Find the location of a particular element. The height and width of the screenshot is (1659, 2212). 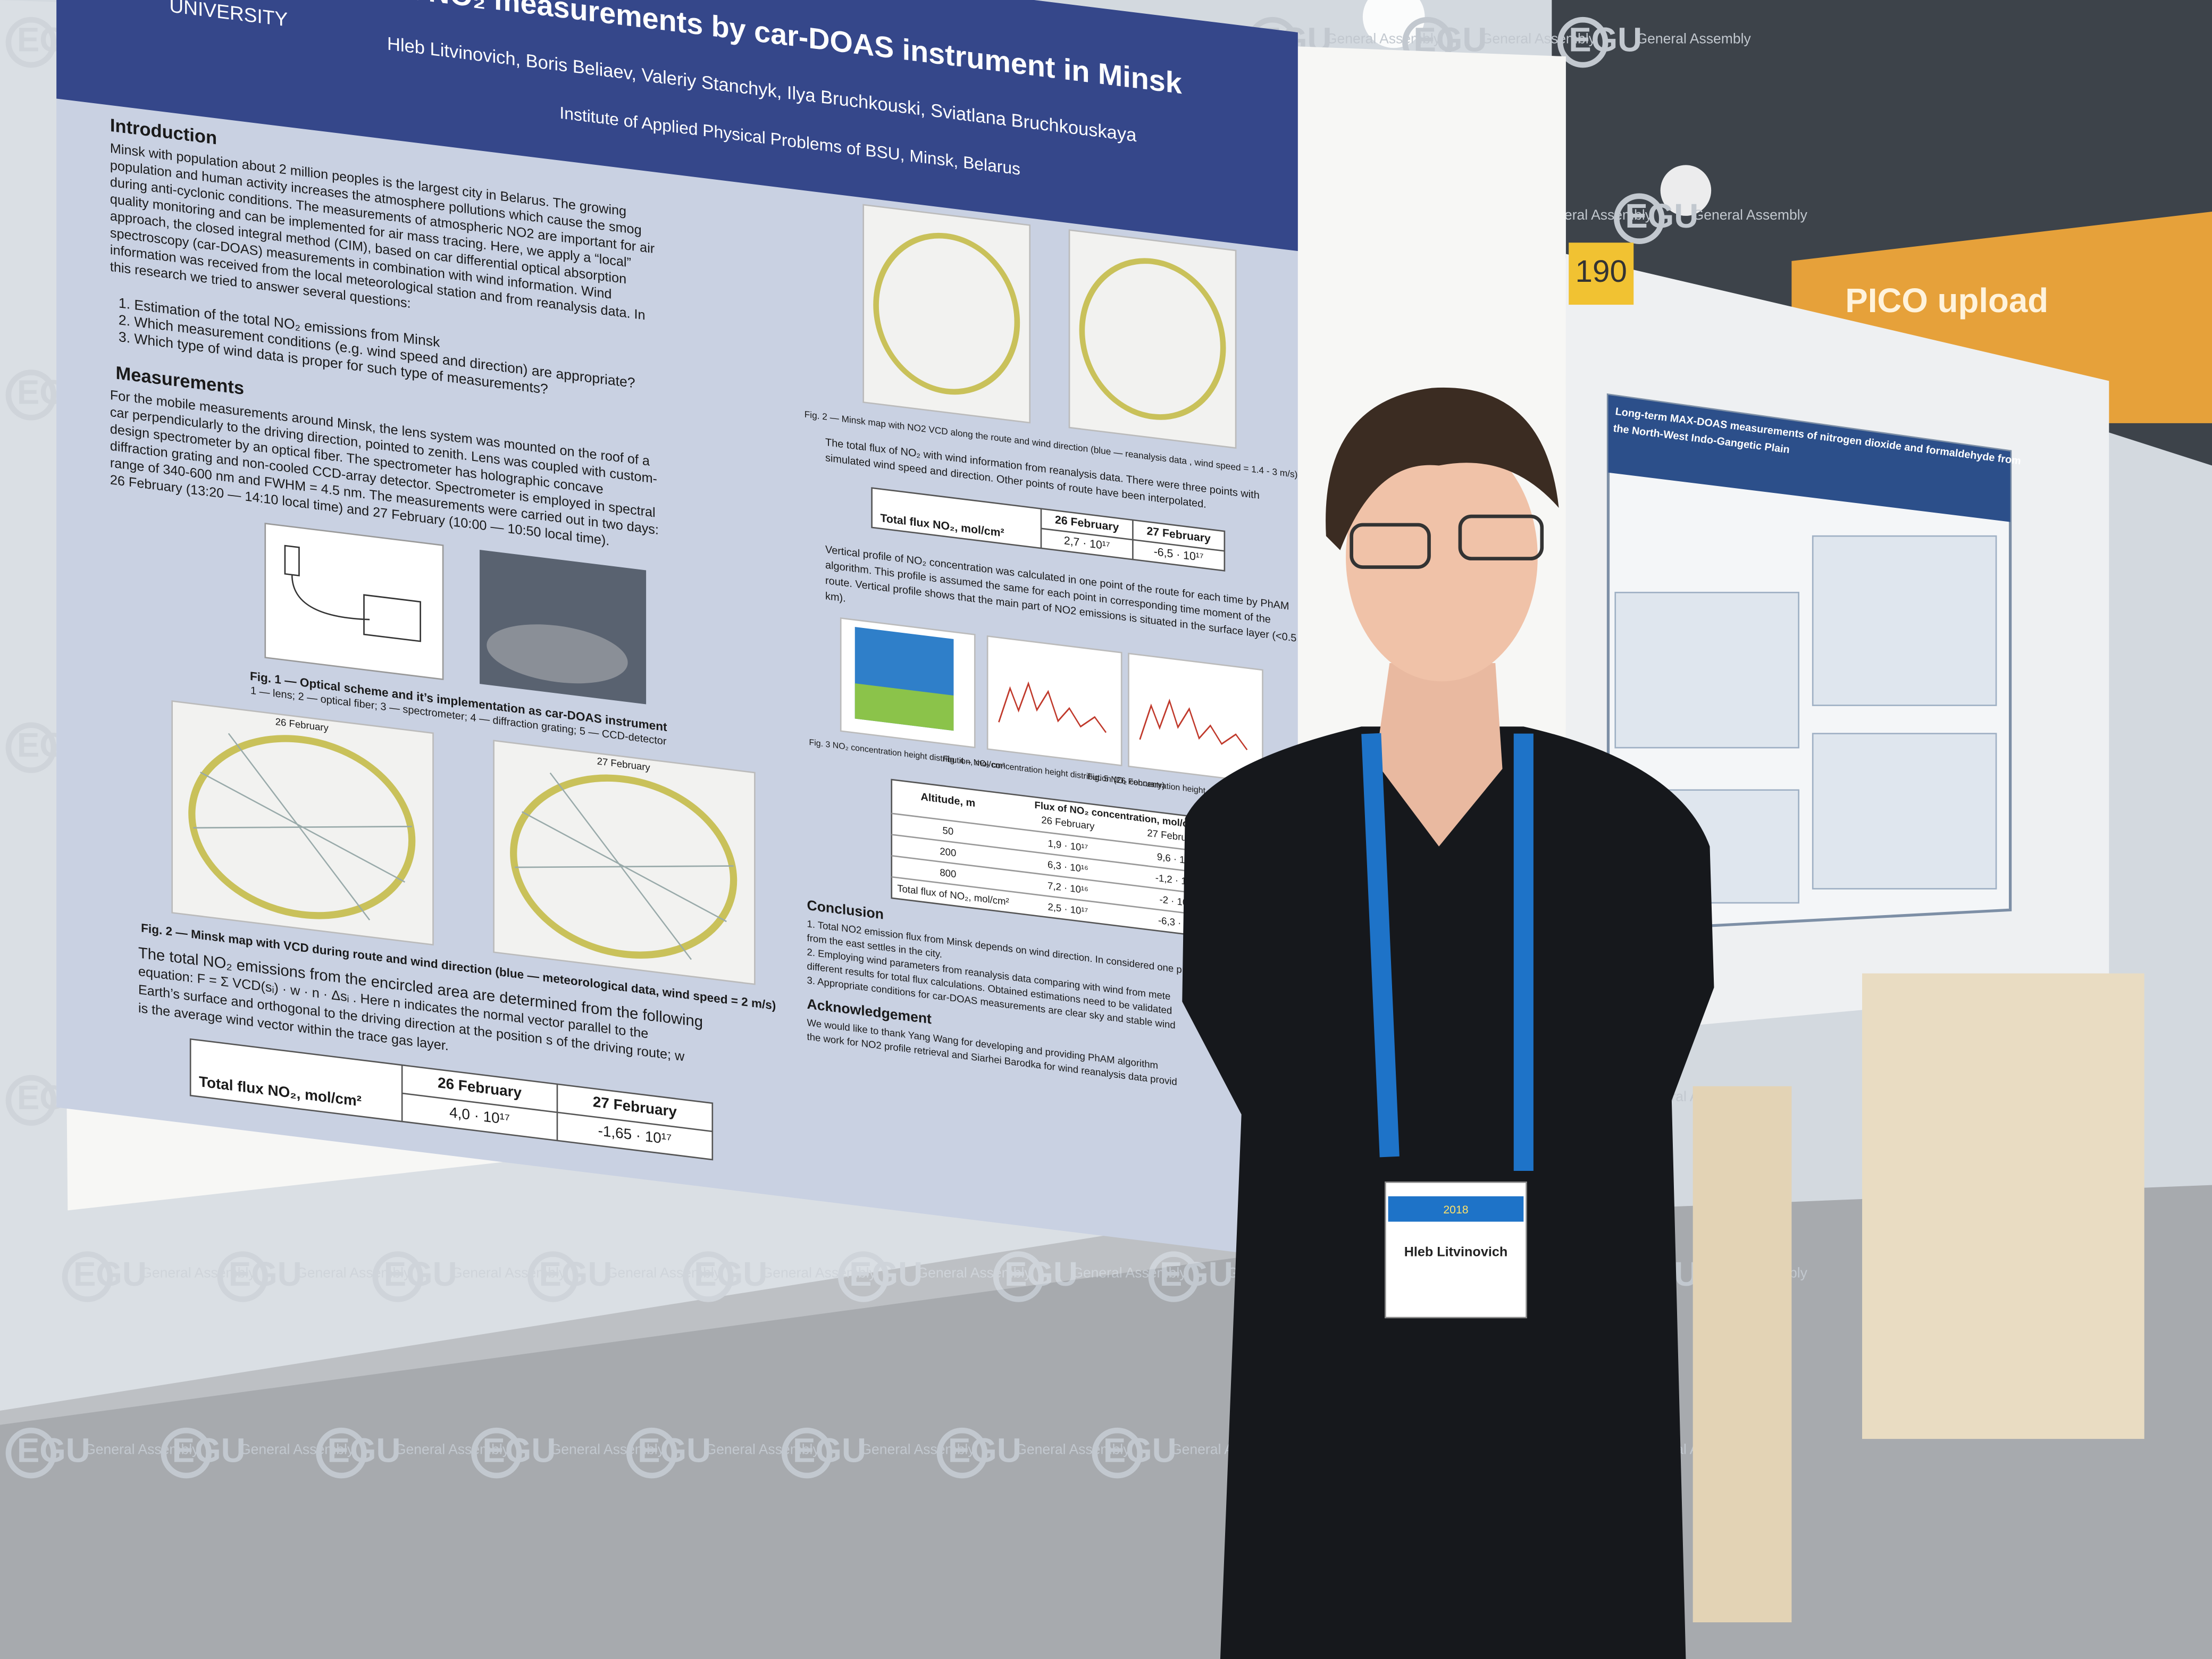

car-body is located at coordinates (557, 654).